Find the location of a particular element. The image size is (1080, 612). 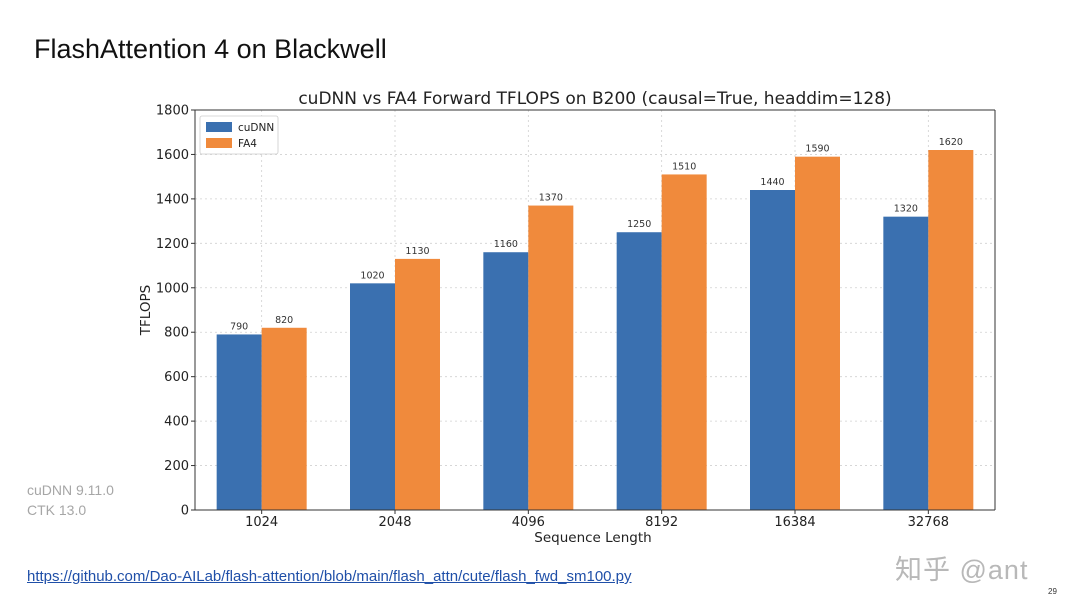

y-tick-label: 800 is located at coordinates (176, 333).